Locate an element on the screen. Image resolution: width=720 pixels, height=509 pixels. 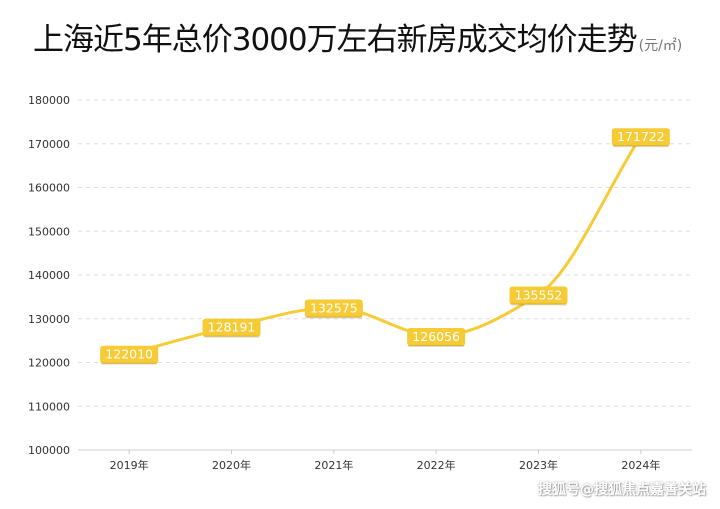
data-label-text: 126056 is located at coordinates (436, 336).